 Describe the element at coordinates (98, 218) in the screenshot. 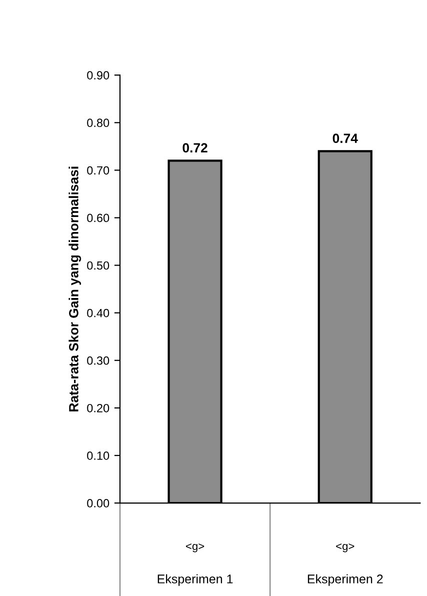

I see `text: 0.60` at that location.